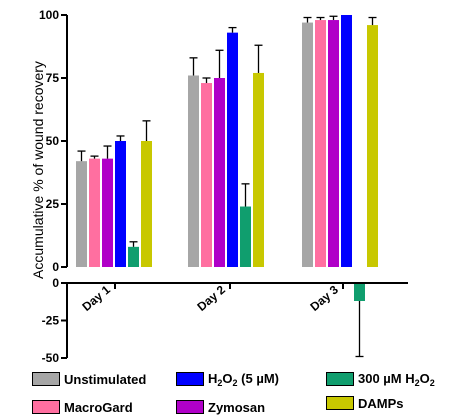 Image resolution: width=462 pixels, height=416 pixels. I want to click on legend-item-unstimulated: Unstimulated, so click(89, 379).